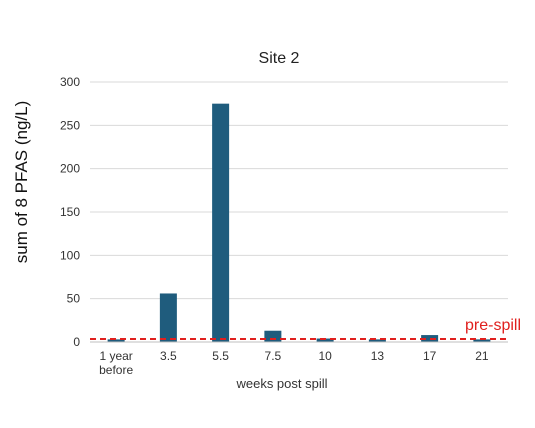  Describe the element at coordinates (168, 356) in the screenshot. I see `x-tick-label: 3.5` at that location.